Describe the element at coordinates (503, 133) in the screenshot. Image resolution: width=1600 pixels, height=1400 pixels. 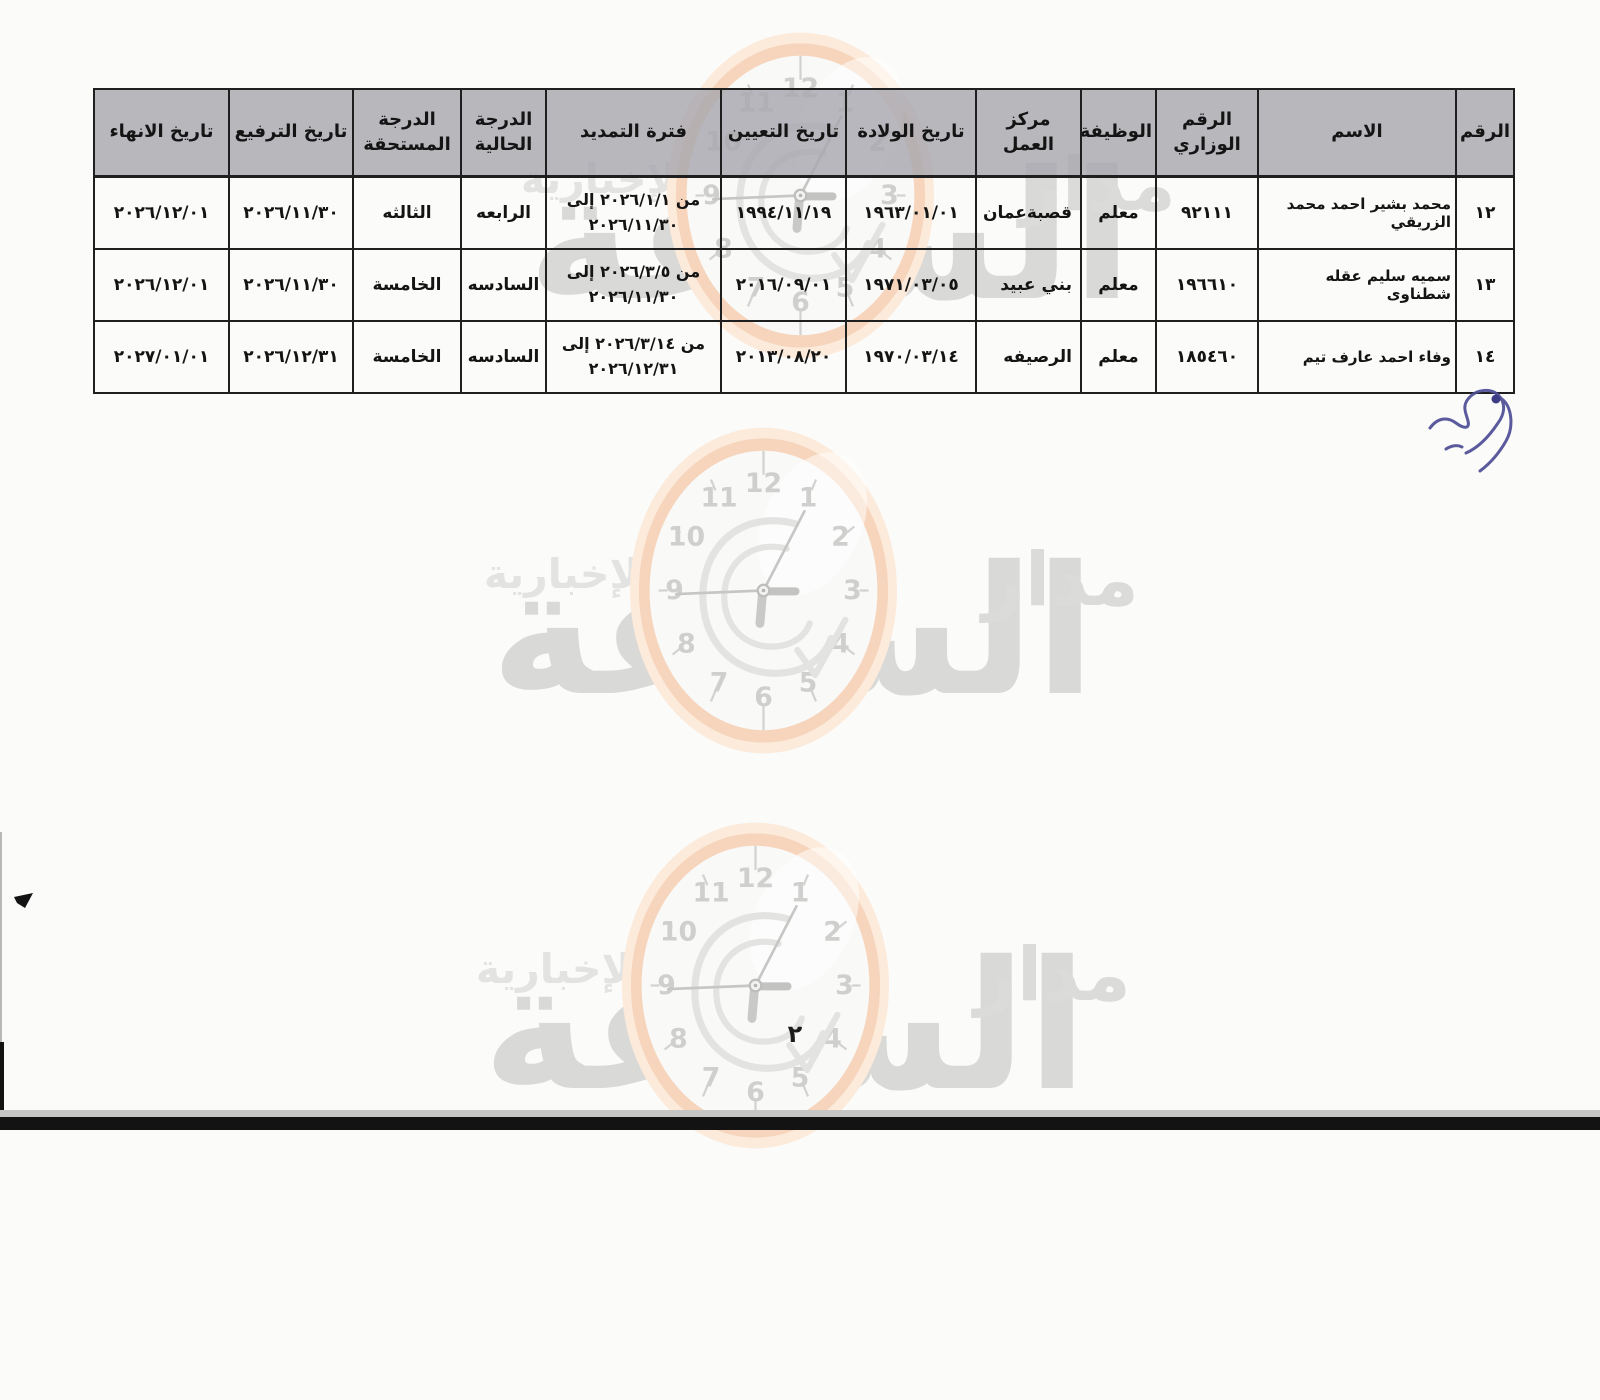
I see `col-header-current-grade: الدرجة الحالية` at that location.